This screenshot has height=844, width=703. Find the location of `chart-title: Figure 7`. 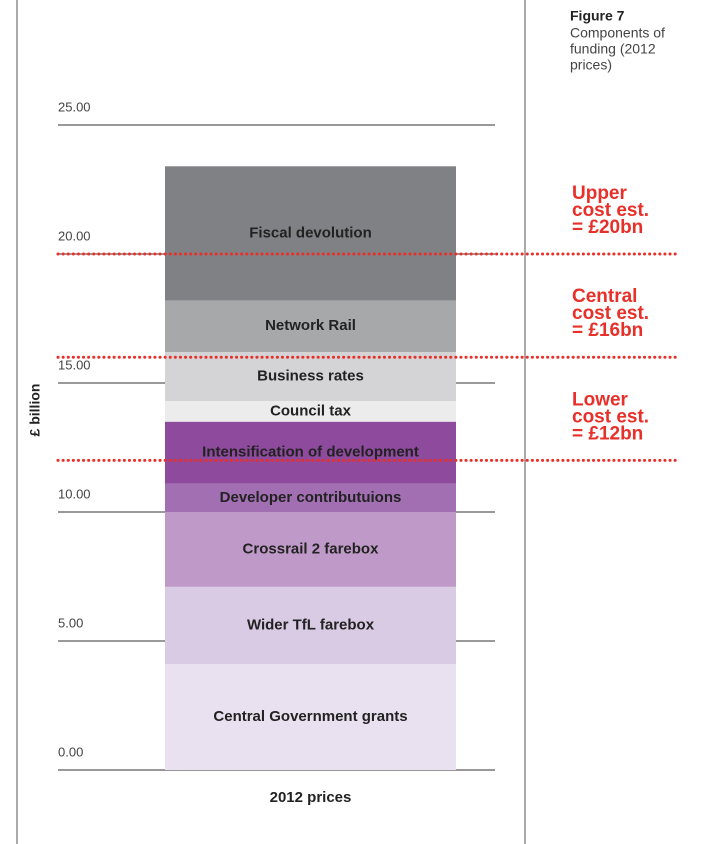

chart-title: Figure 7 is located at coordinates (597, 16).